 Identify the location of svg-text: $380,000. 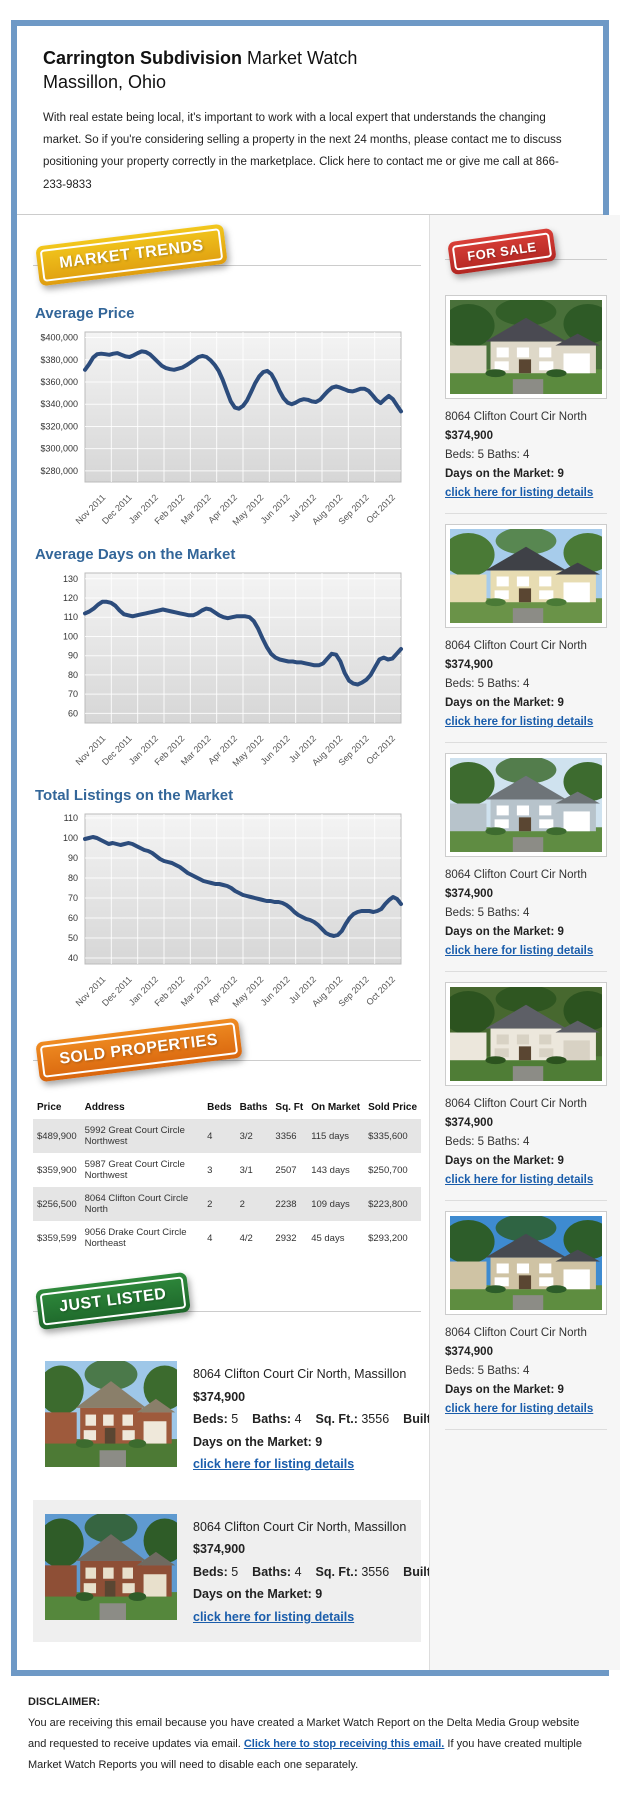
(59, 360).